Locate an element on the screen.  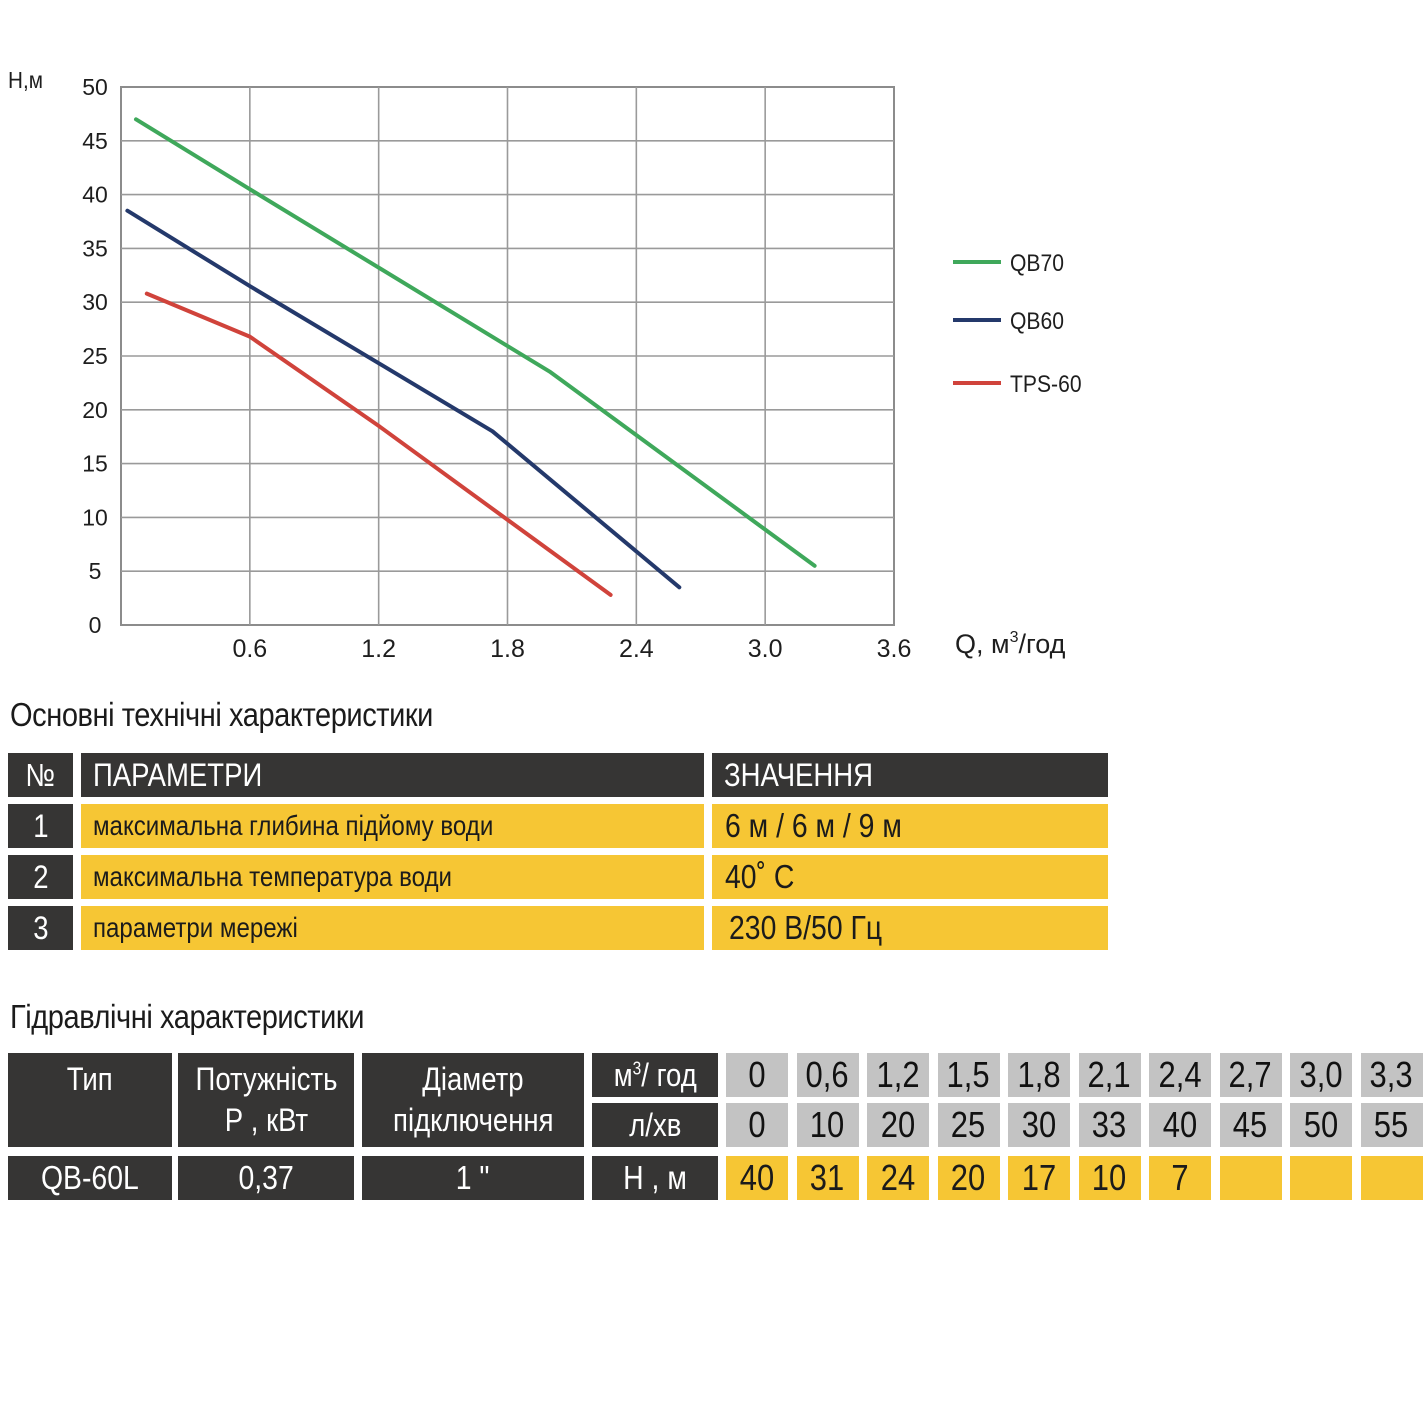
flow-lmin-cell: 0 is located at coordinates (757, 1125).